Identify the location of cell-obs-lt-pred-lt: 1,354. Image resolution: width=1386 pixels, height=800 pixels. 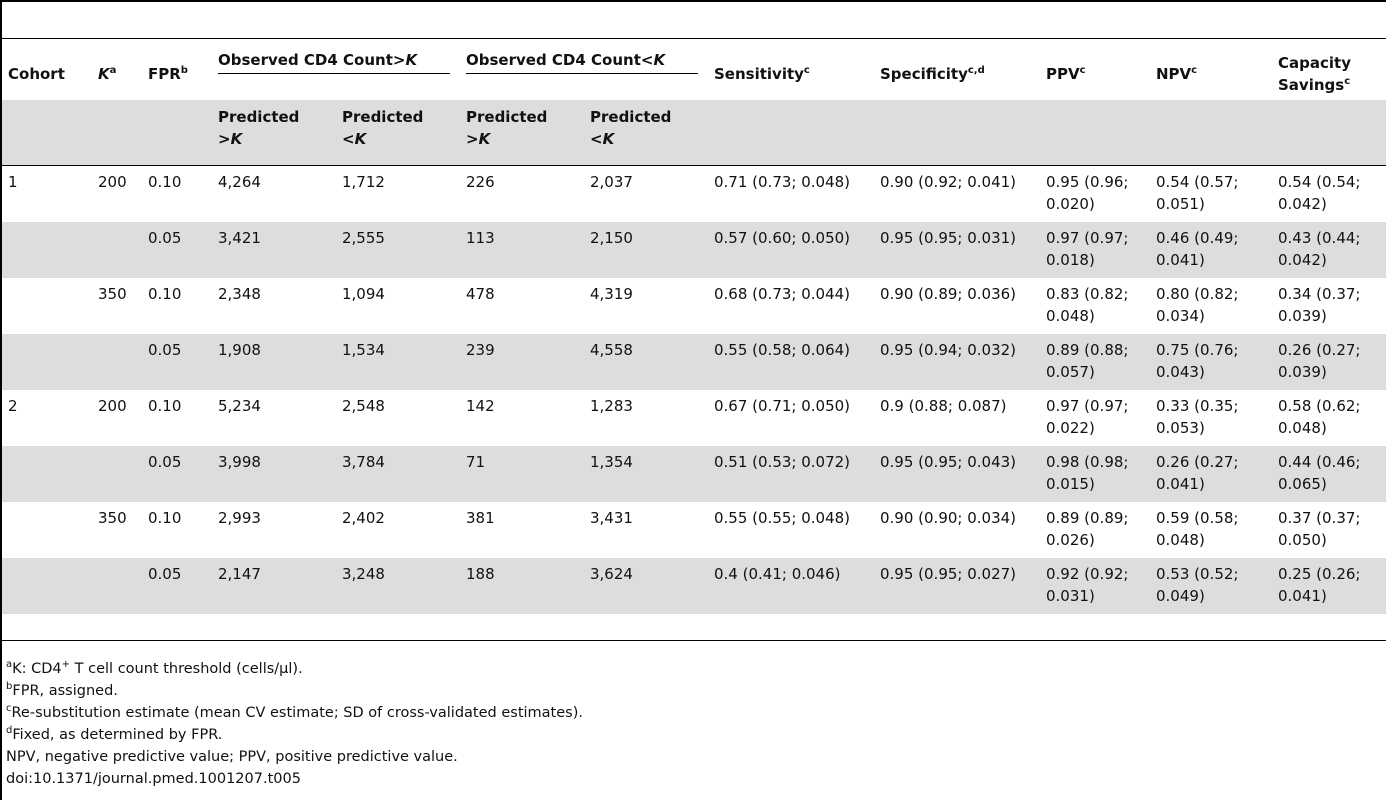
(646, 474).